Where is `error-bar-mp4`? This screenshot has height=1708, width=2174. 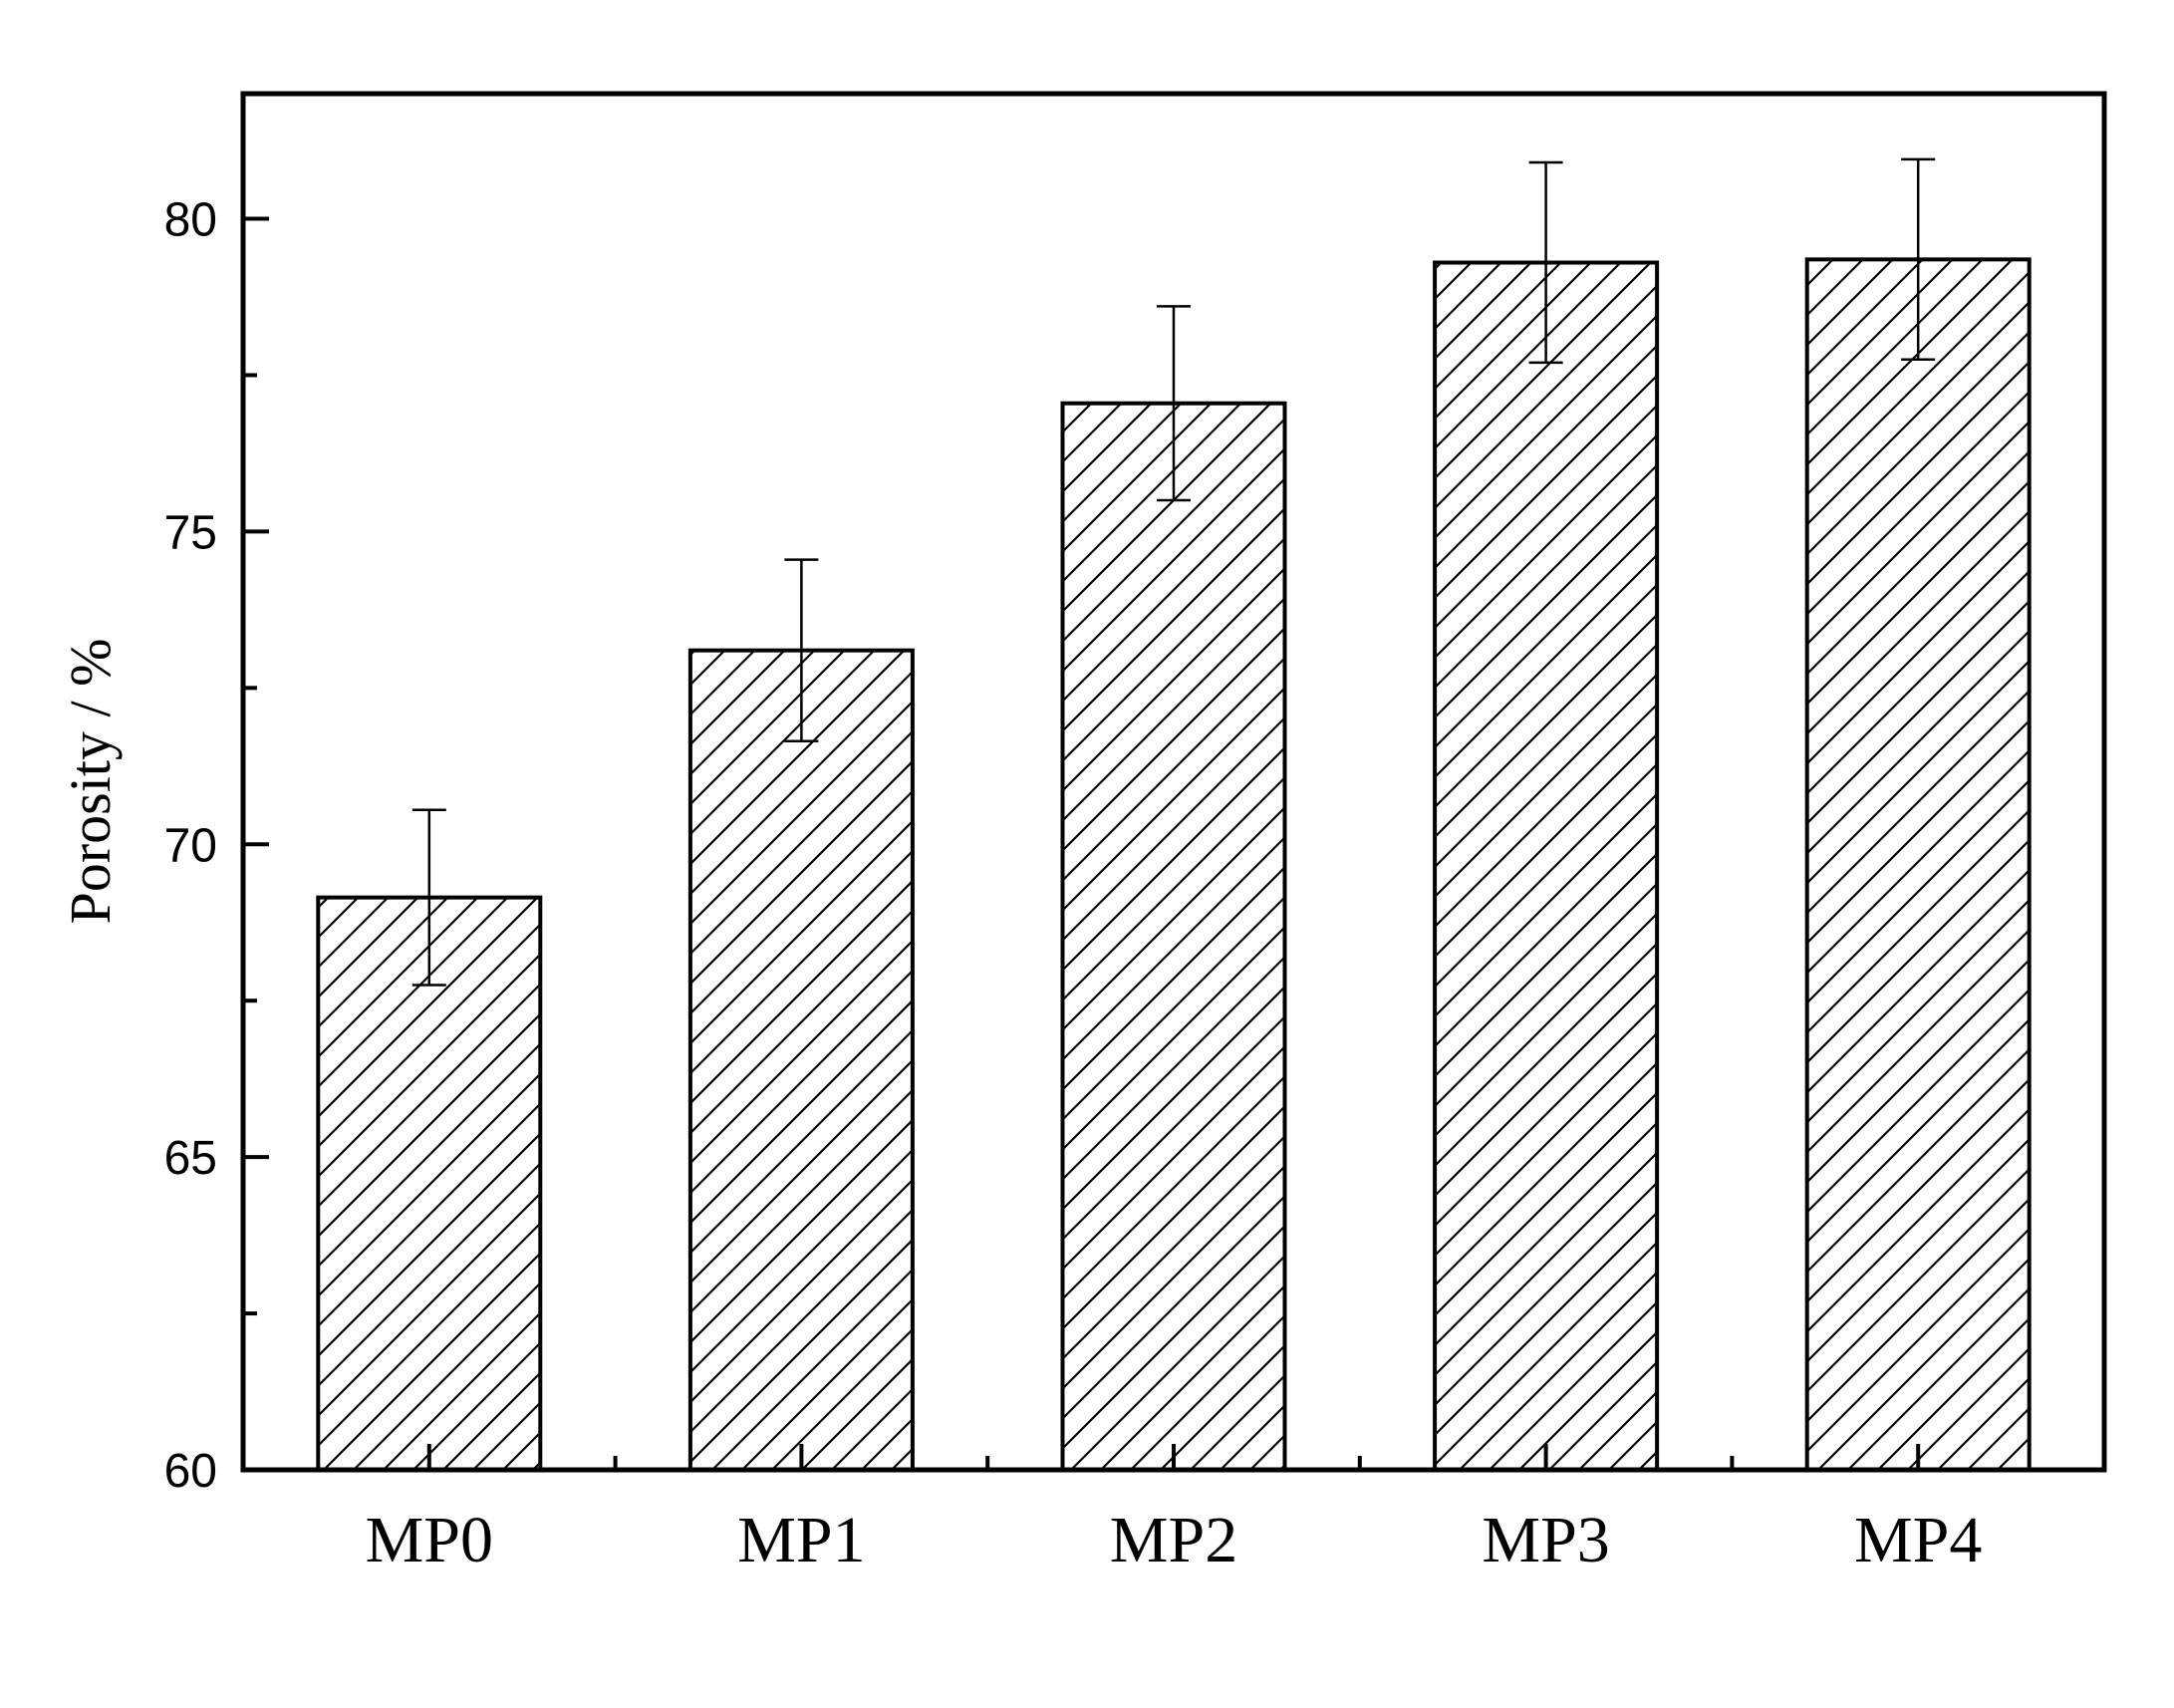
error-bar-mp4 is located at coordinates (1918, 259).